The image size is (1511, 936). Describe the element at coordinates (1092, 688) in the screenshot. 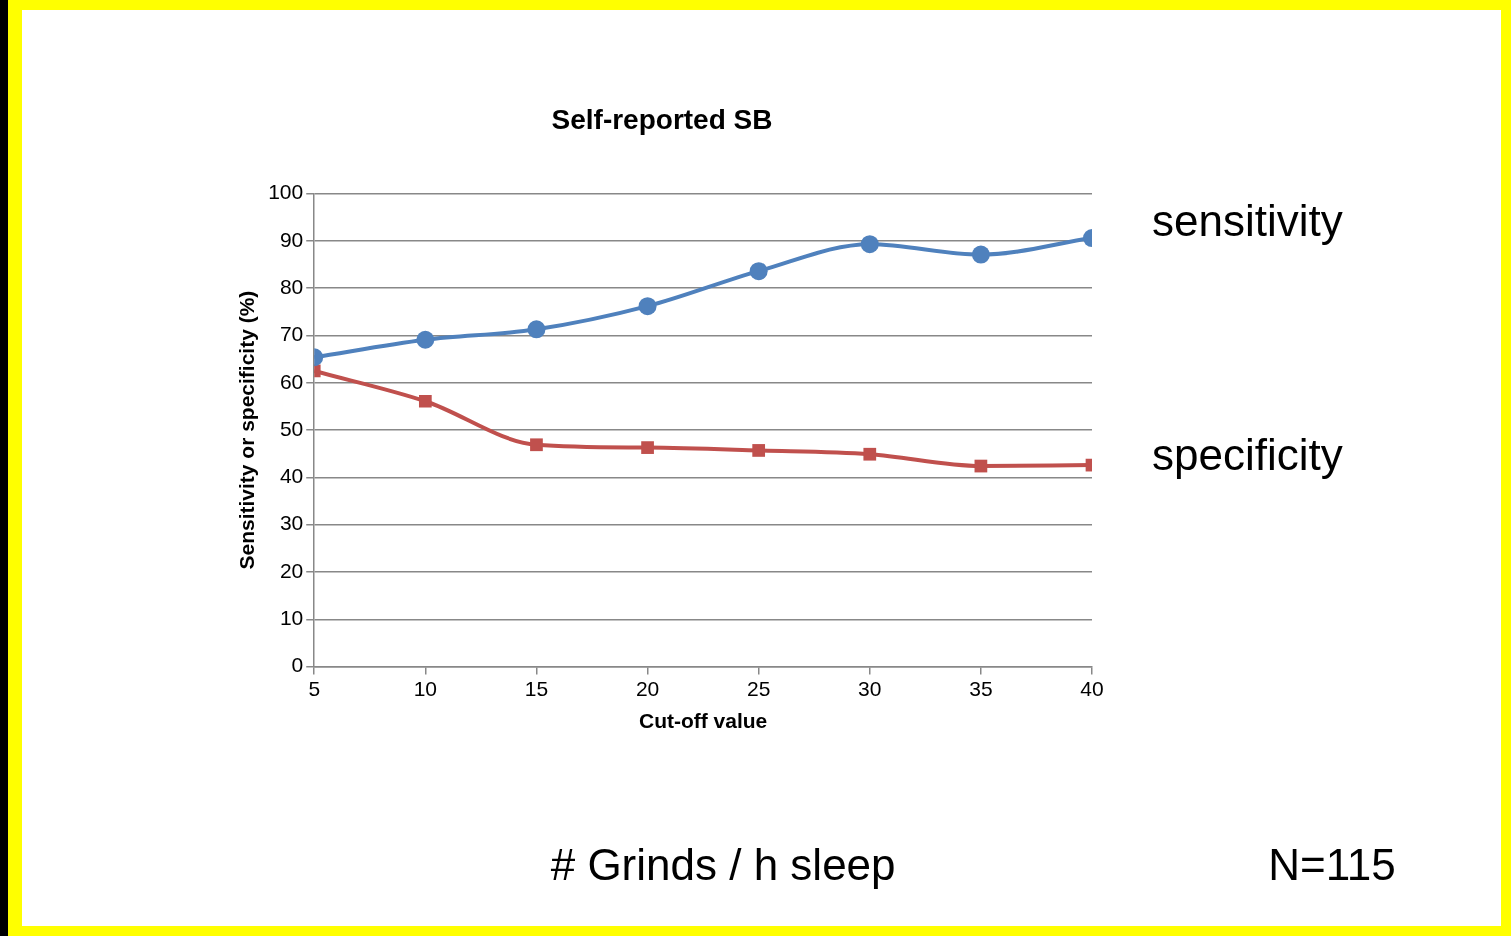

I see `x-tick-label: 40` at that location.